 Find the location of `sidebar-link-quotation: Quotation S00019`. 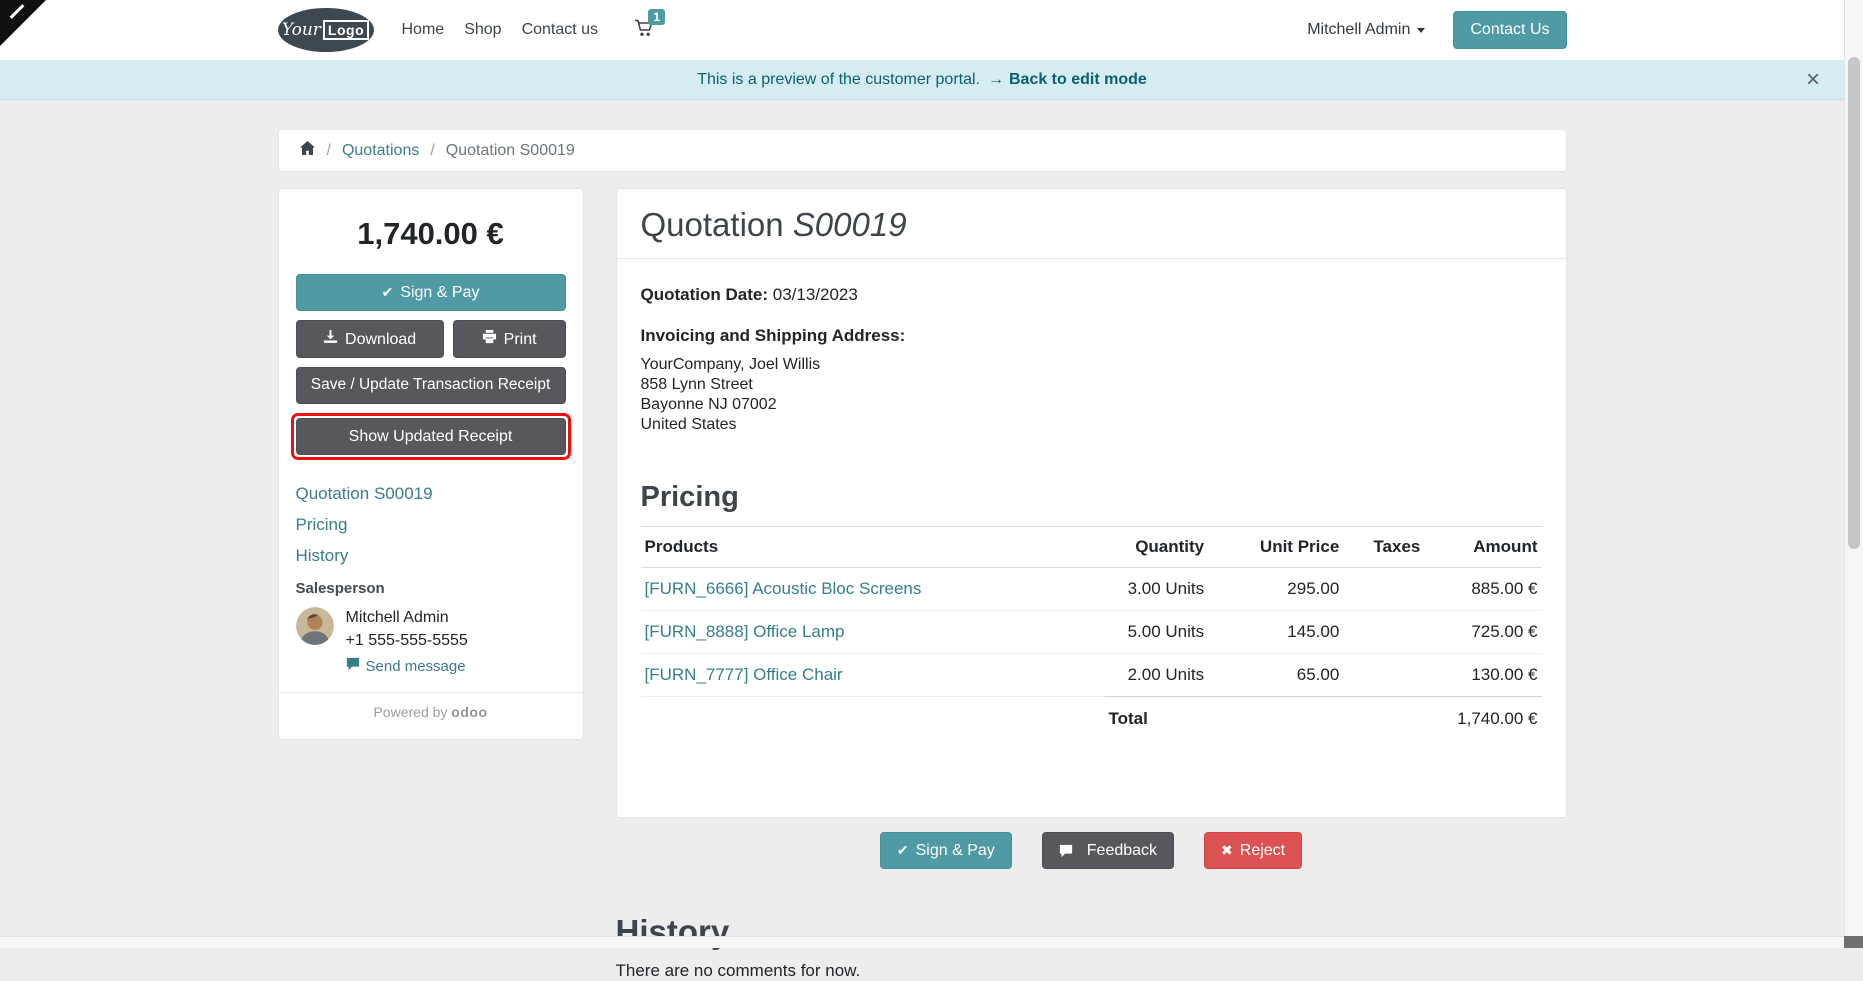

sidebar-link-quotation: Quotation S00019 is located at coordinates (431, 494).